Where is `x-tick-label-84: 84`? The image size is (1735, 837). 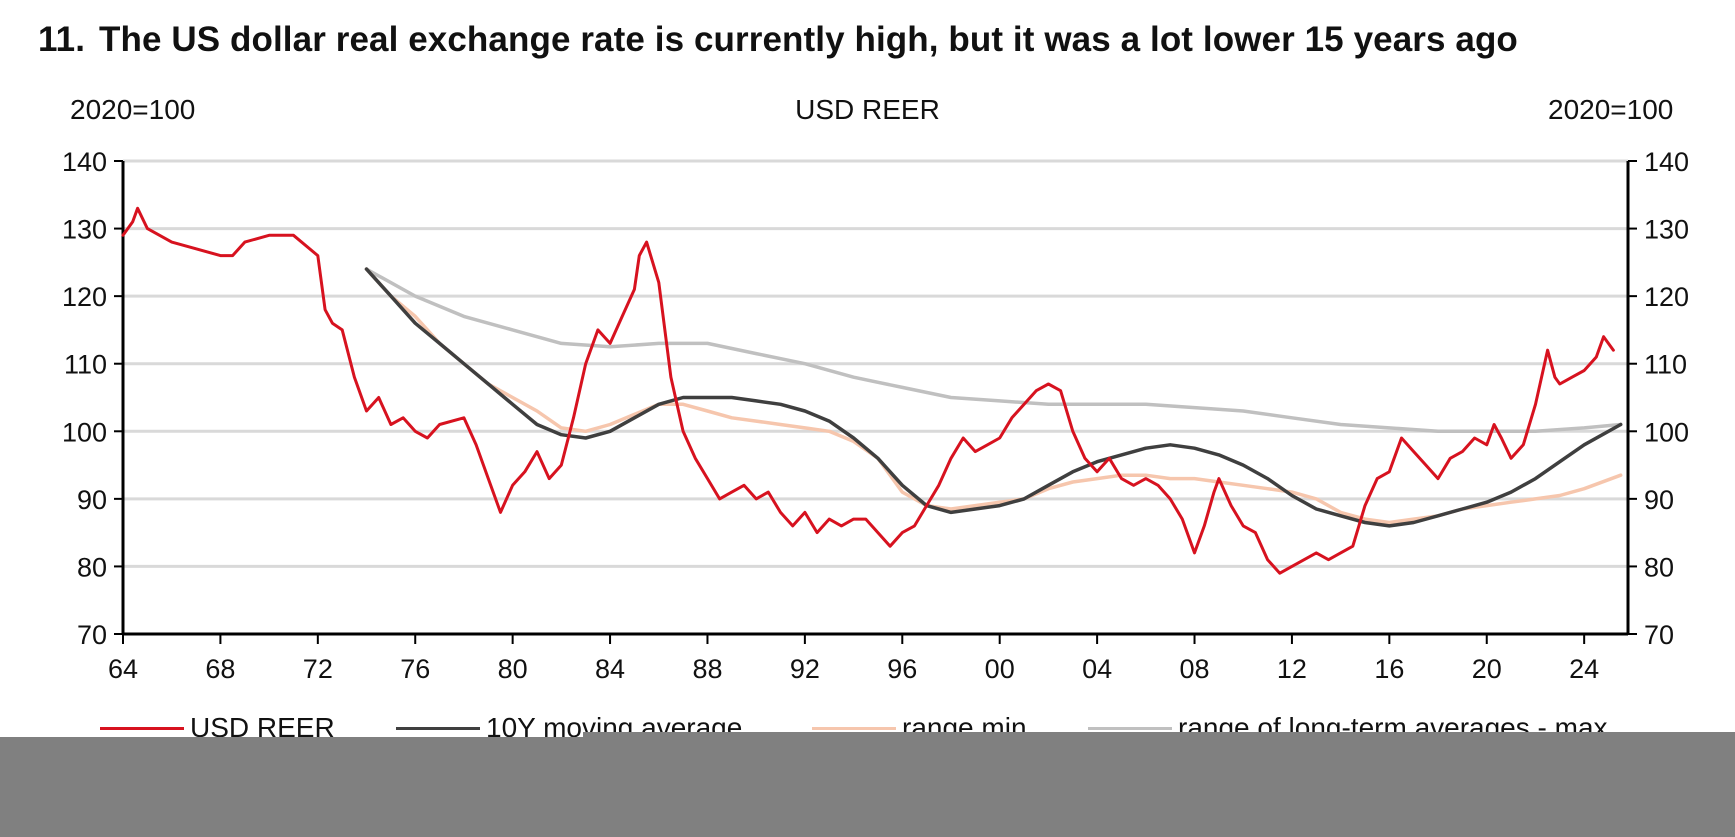 x-tick-label-84: 84 is located at coordinates (610, 669).